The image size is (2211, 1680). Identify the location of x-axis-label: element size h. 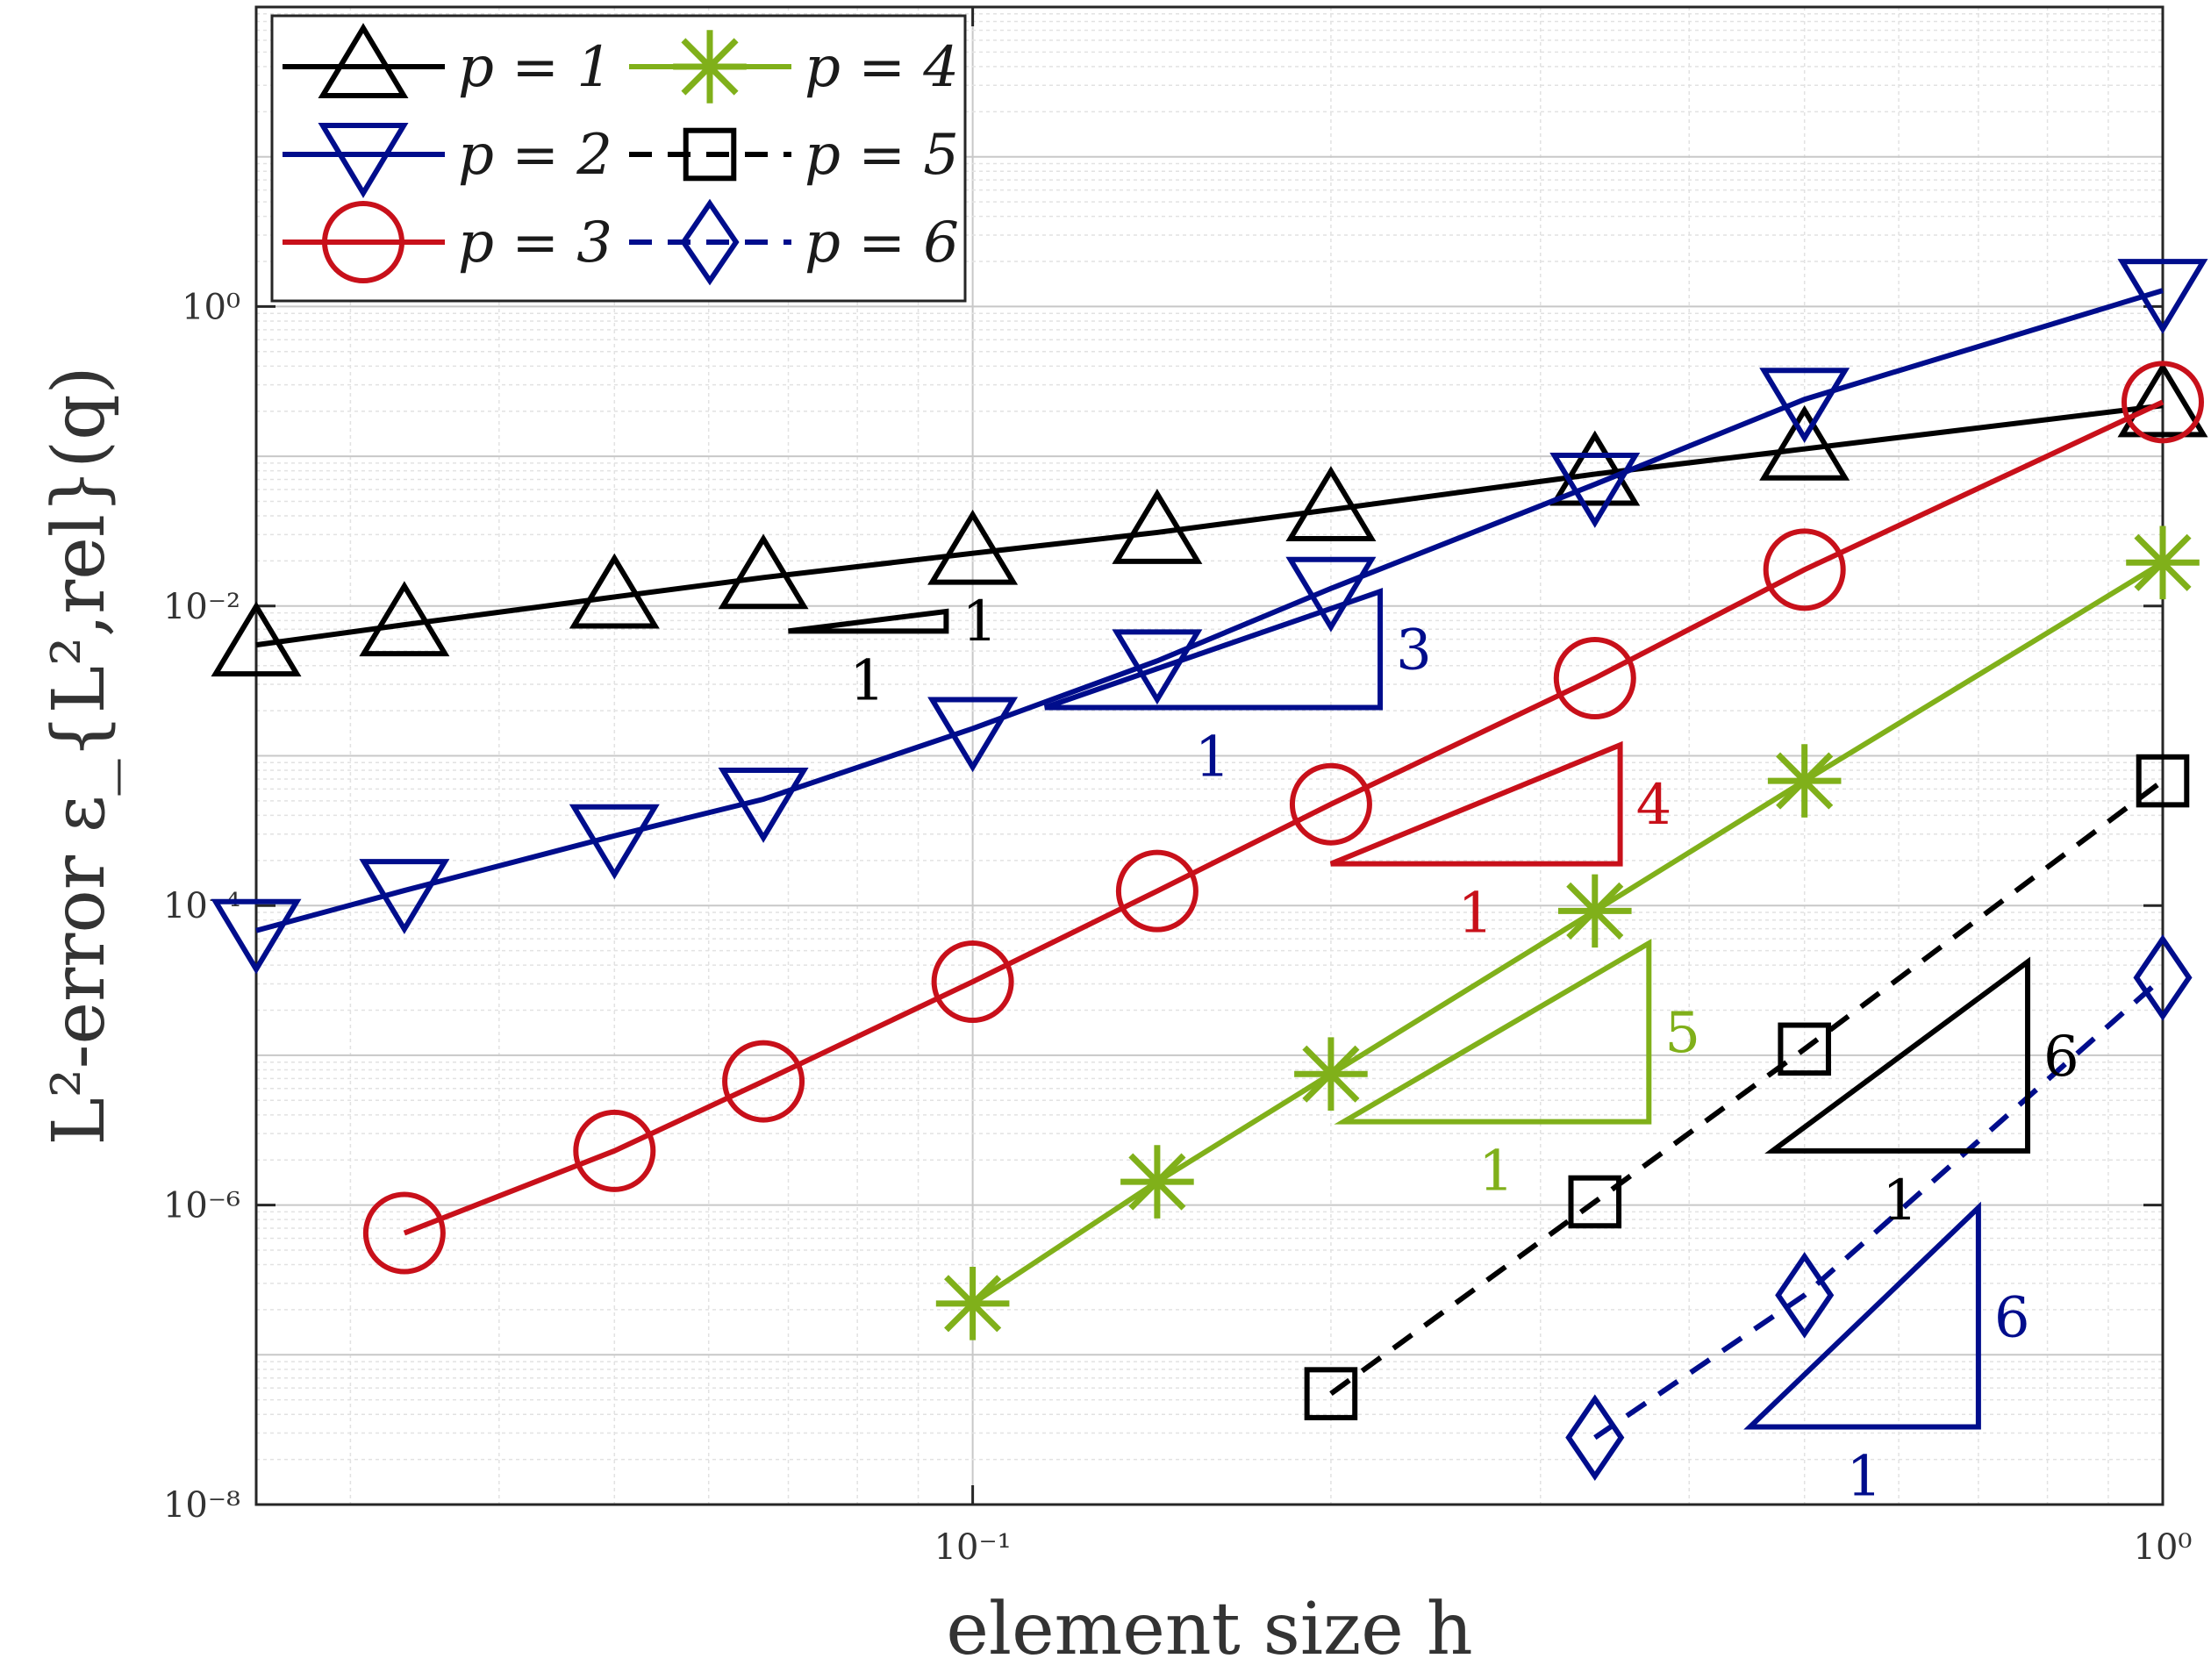
(1209, 1630).